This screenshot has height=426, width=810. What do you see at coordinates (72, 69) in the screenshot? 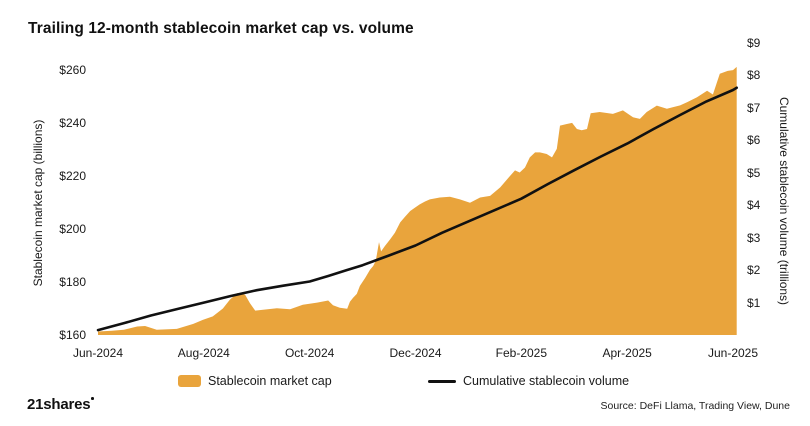
I see `y-axis-left-tick: $260` at bounding box center [72, 69].